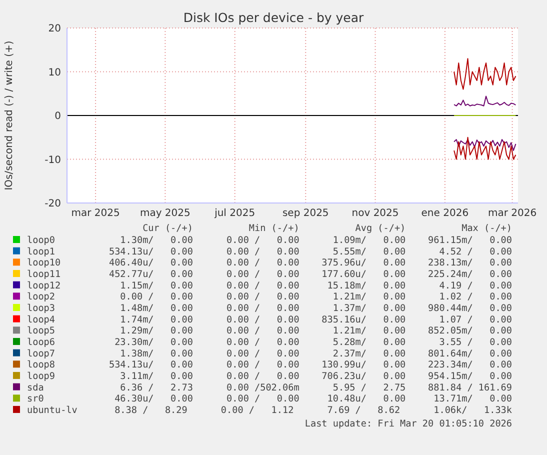  I want to click on y-tick-label: 10, so click(54, 72).